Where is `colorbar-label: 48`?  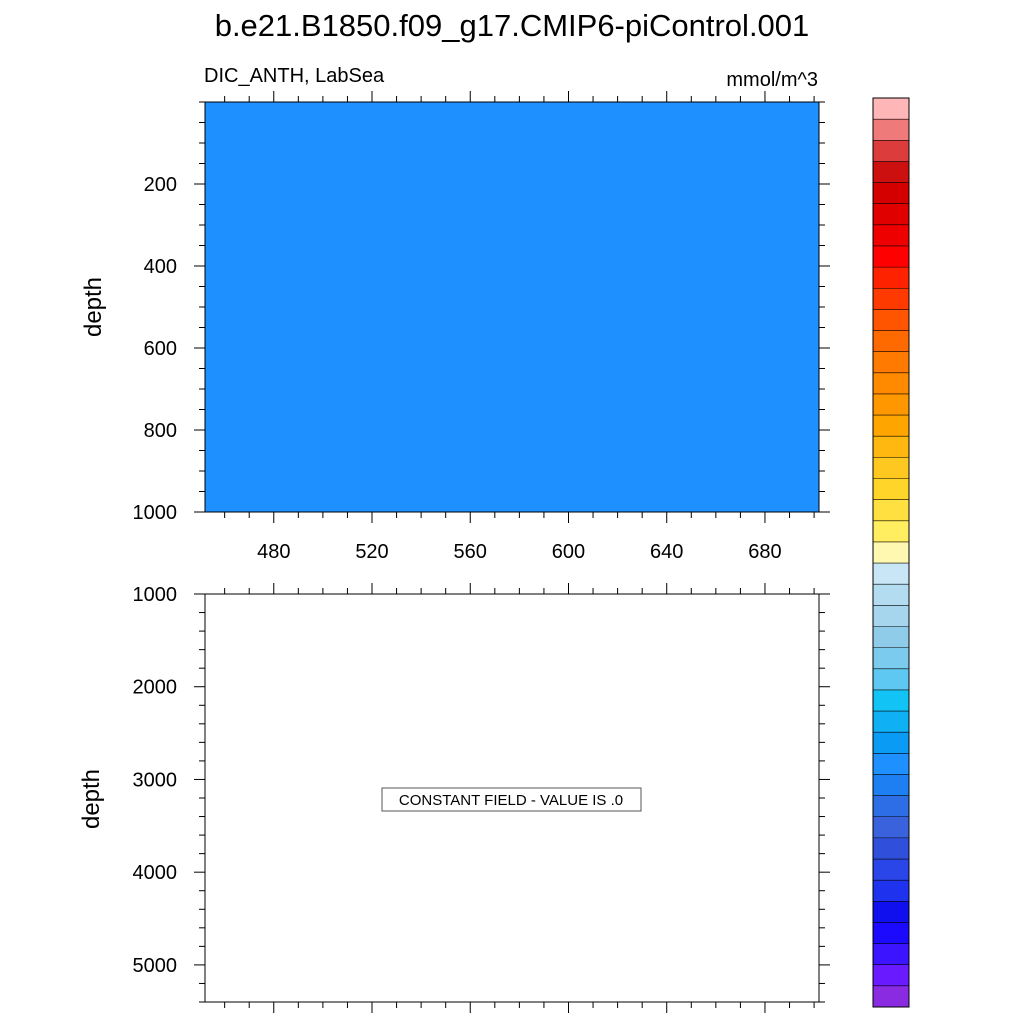
colorbar-label: 48 is located at coordinates (937, 2).